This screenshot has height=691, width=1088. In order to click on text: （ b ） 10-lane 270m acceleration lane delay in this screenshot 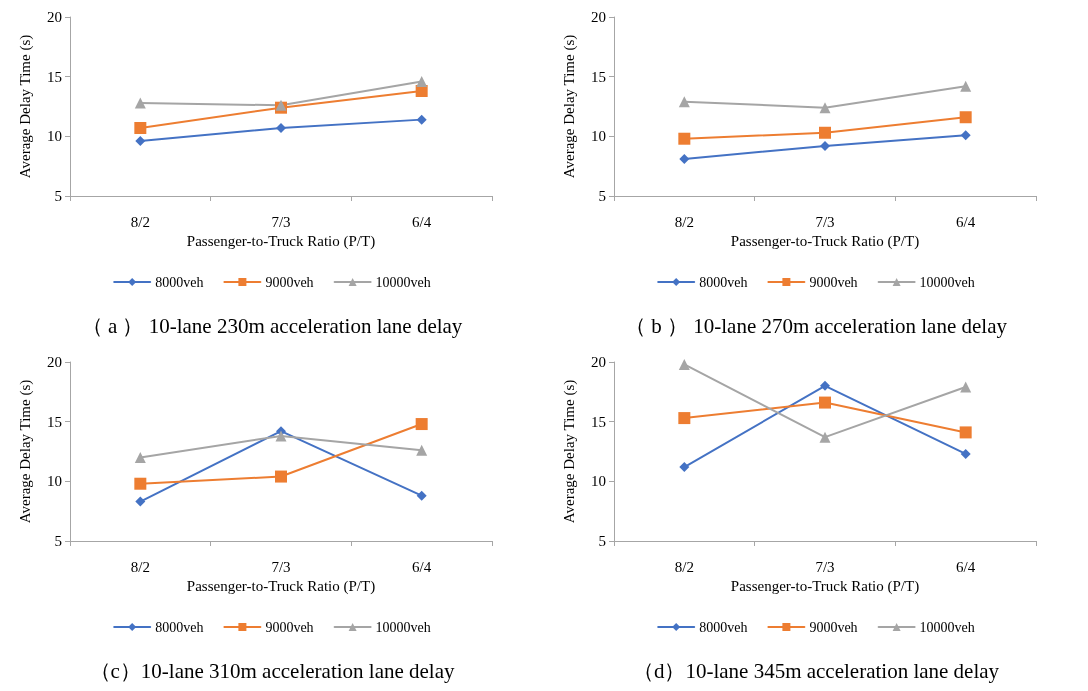, I will do `click(816, 325)`.